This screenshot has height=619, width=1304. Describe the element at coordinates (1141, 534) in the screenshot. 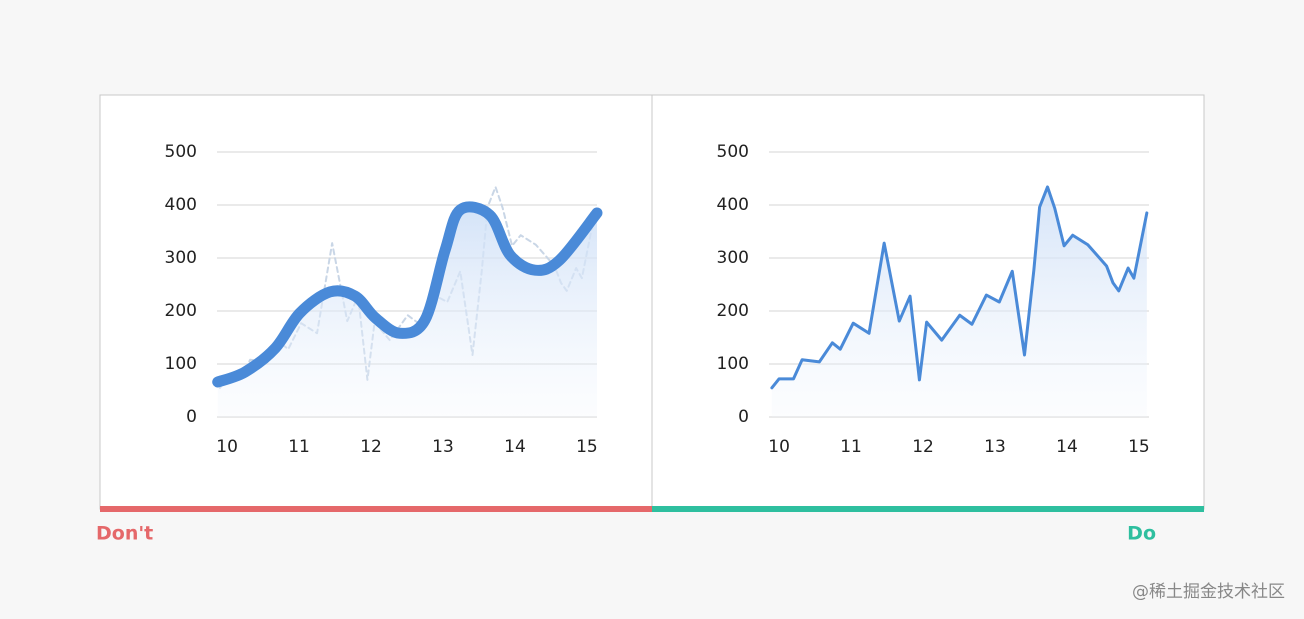

I see `verdict-label: Do` at that location.